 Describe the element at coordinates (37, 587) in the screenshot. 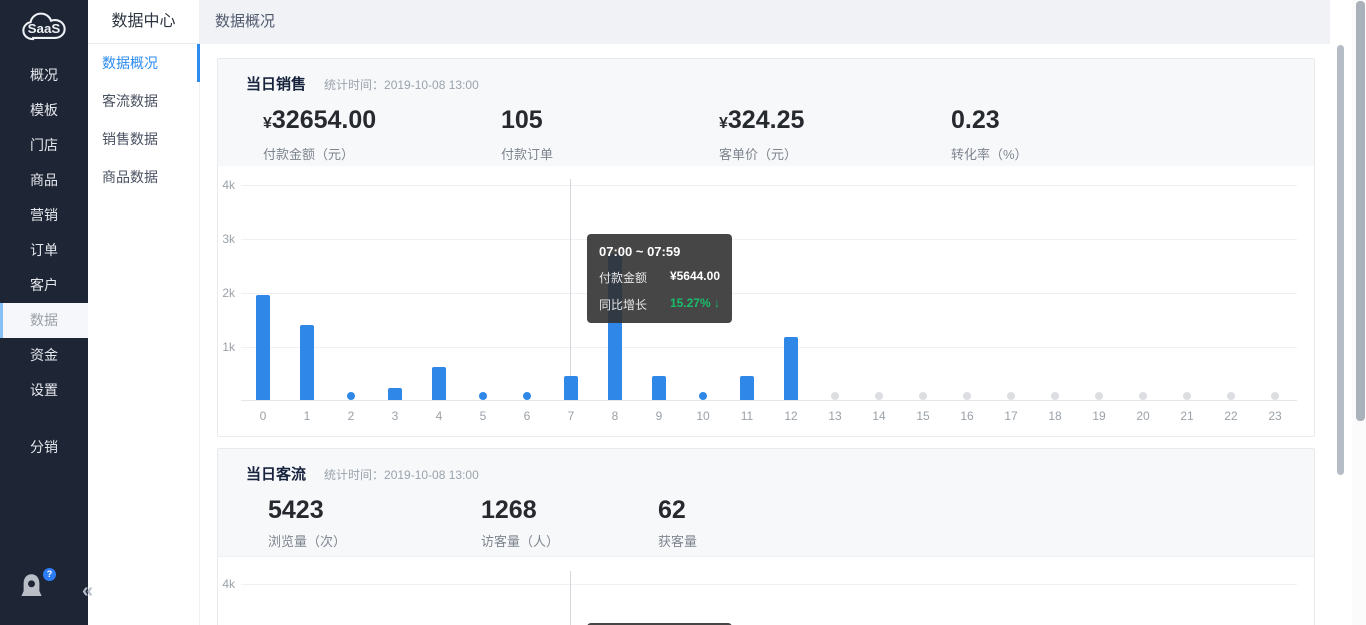

I see `help-robot-icon: ?` at that location.